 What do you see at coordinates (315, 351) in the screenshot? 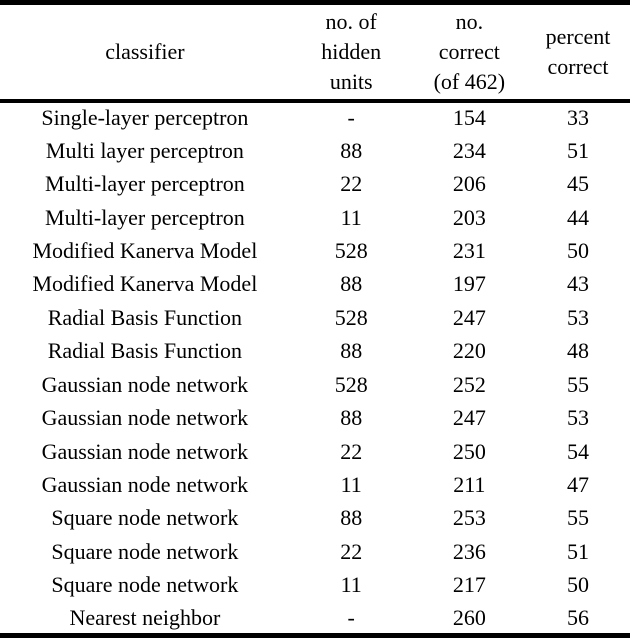
I see `table-row: Radial Basis Function 88 220 48` at bounding box center [315, 351].